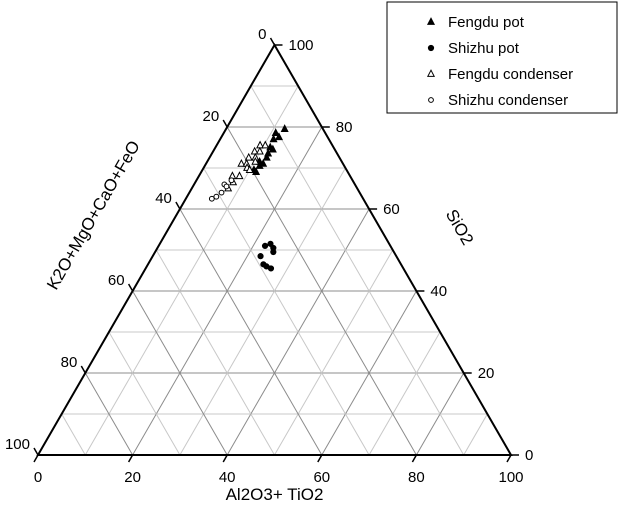 This screenshot has height=510, width=629. Describe the element at coordinates (486, 22) in the screenshot. I see `legend-label-fengdu-pot: Fengdu pot` at that location.